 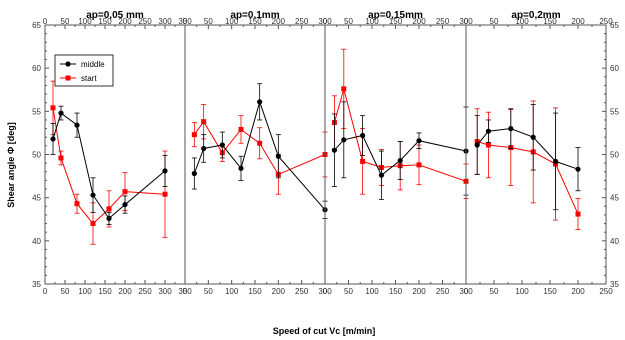 What do you see at coordinates (527, 149) in the screenshot?
I see `series-line` at bounding box center [527, 149].